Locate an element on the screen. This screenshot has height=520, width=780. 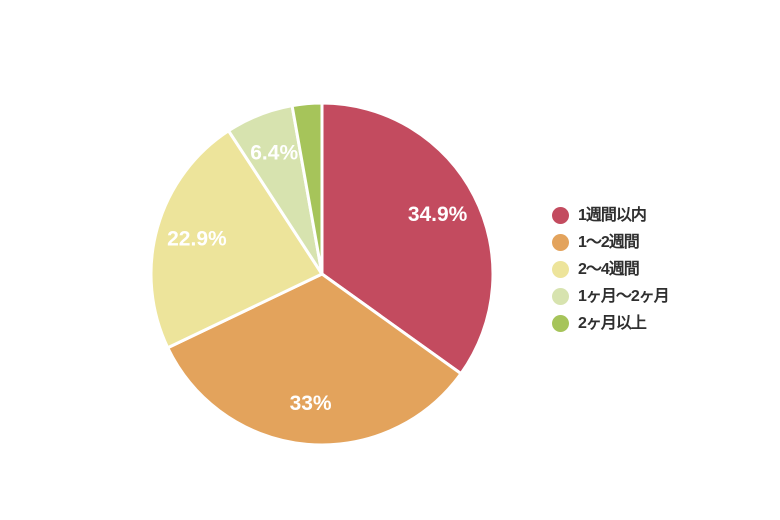
legend-item-label: 2～4週間 is located at coordinates (609, 269).